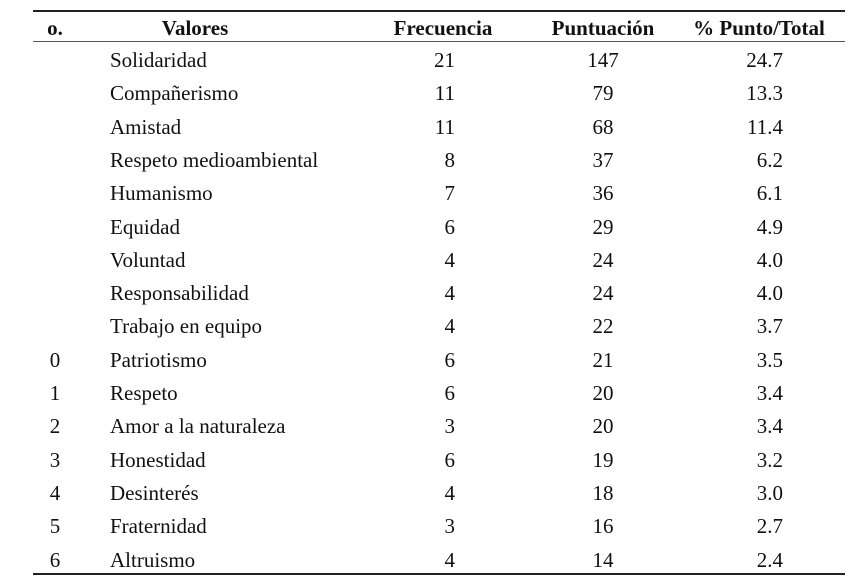 This screenshot has height=585, width=851. I want to click on header-frecuencia: Frecuencia, so click(443, 28).